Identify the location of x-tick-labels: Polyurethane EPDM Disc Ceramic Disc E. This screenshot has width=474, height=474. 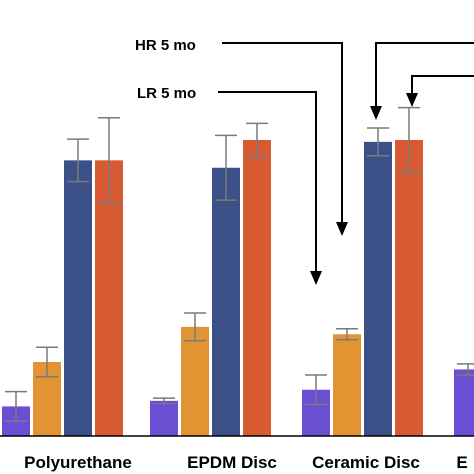
(246, 462).